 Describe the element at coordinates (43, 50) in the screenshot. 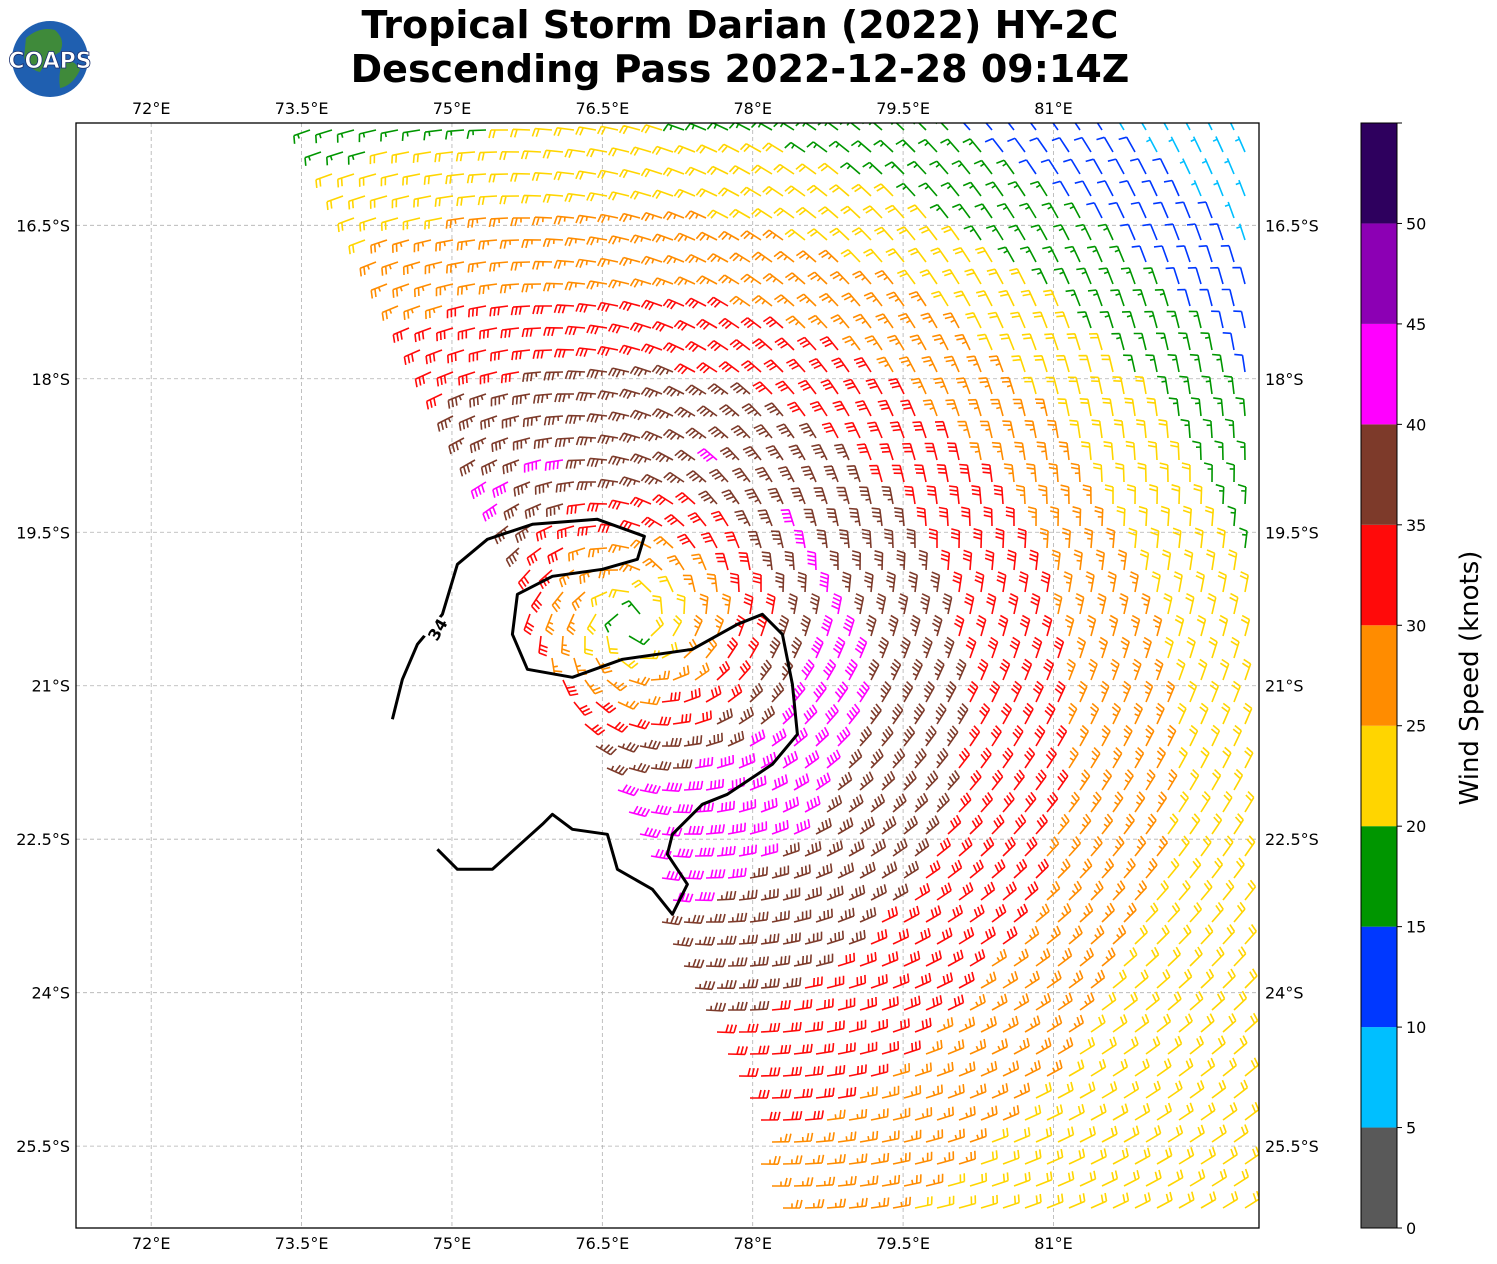

I see `globe-land-shape` at that location.